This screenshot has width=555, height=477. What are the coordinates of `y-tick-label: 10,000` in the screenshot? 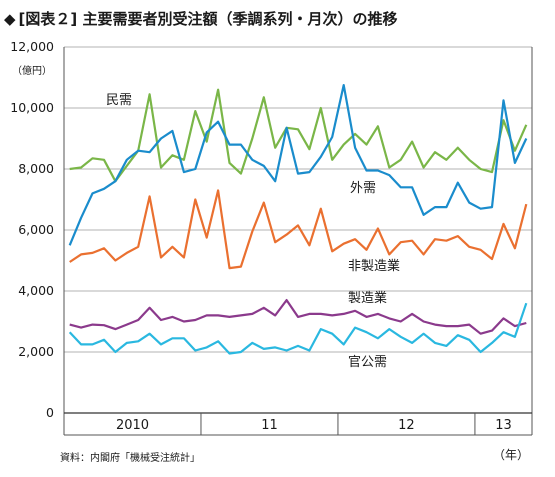 It's located at (32, 107).